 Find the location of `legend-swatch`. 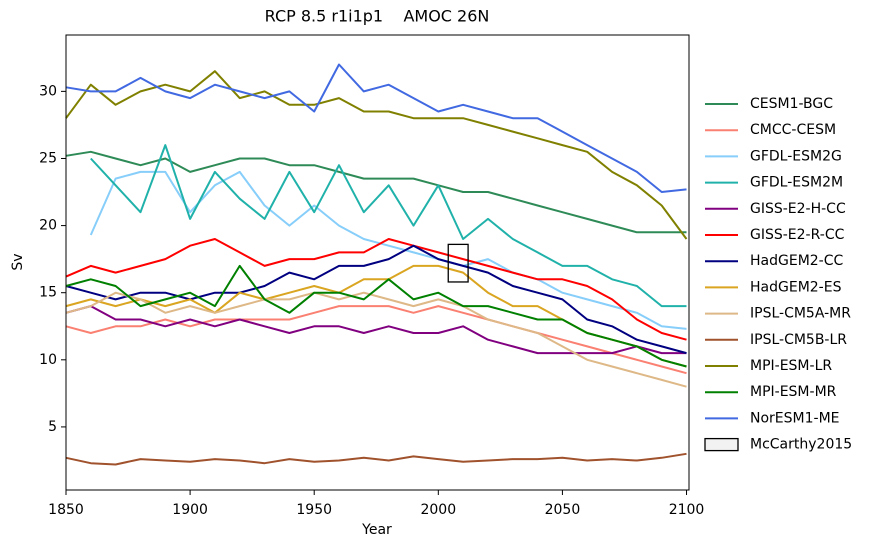

legend-swatch is located at coordinates (721, 444).